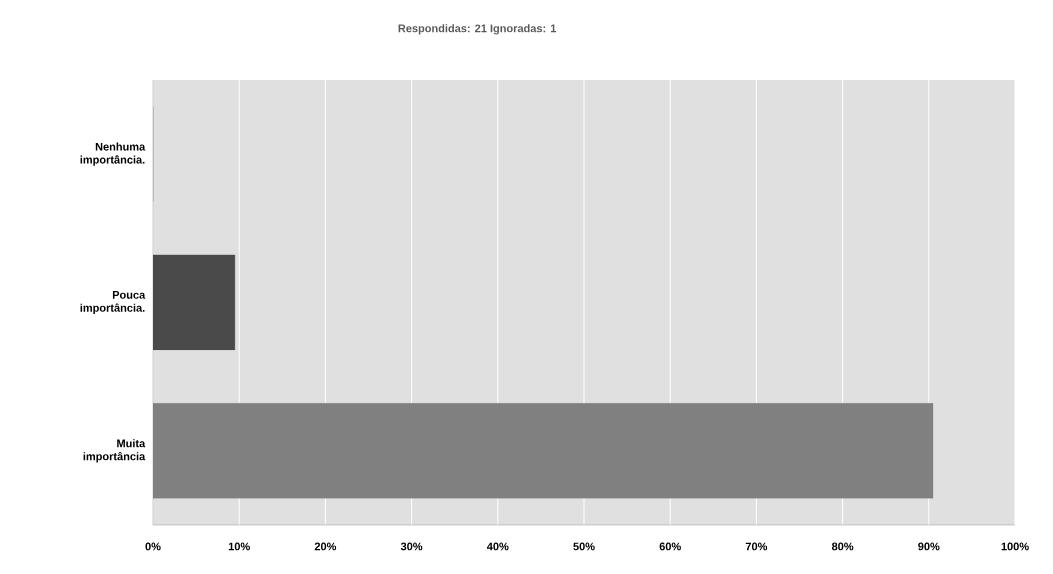 This screenshot has width=1053, height=574. Describe the element at coordinates (1015, 546) in the screenshot. I see `x-tick-label: 100%` at that location.